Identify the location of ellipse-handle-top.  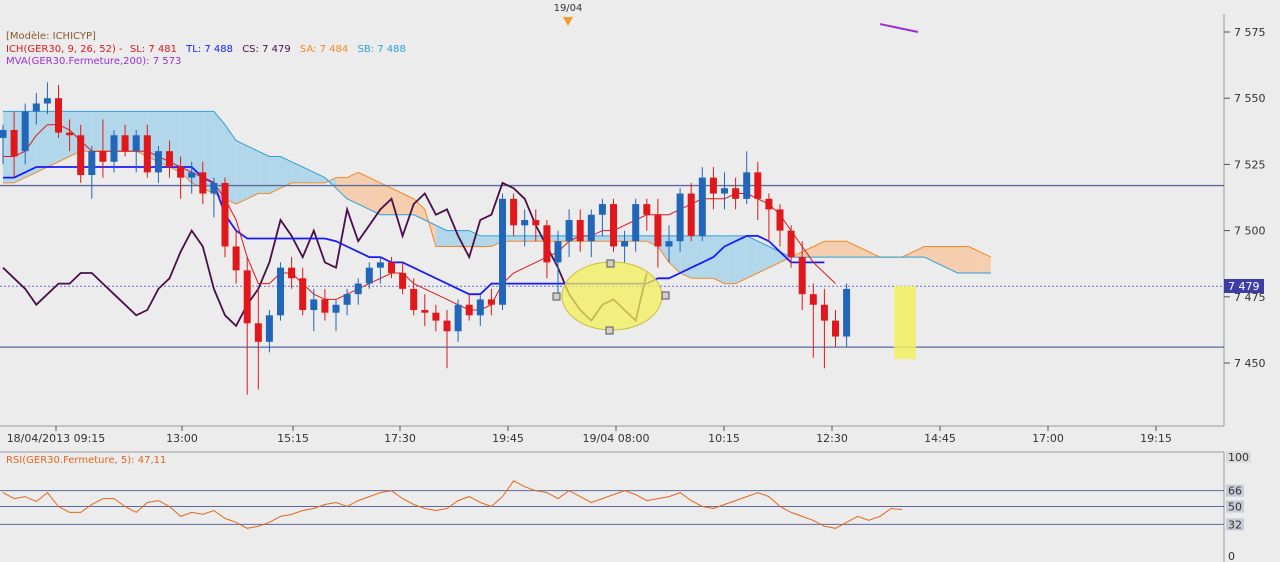
(610, 263).